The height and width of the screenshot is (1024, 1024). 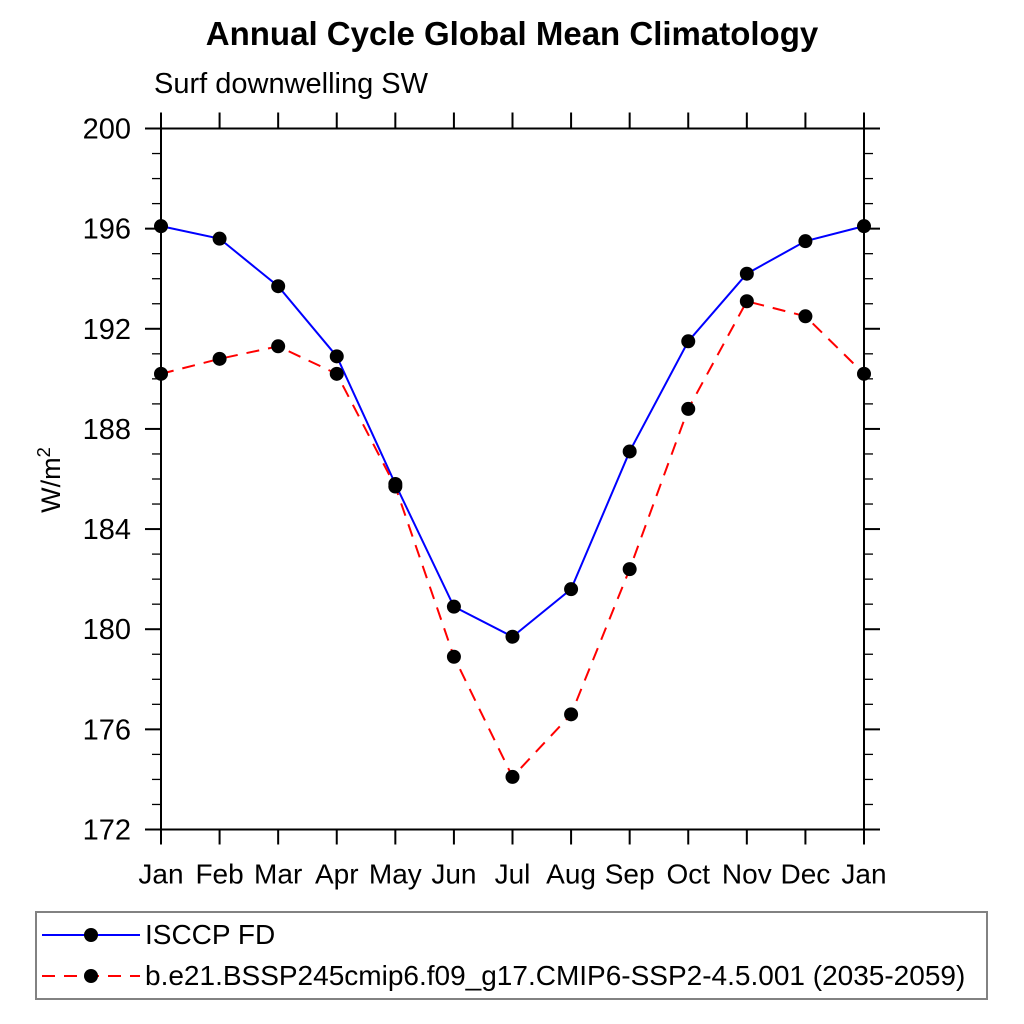 I want to click on data-point-marker-s1-may4, so click(x=395, y=486).